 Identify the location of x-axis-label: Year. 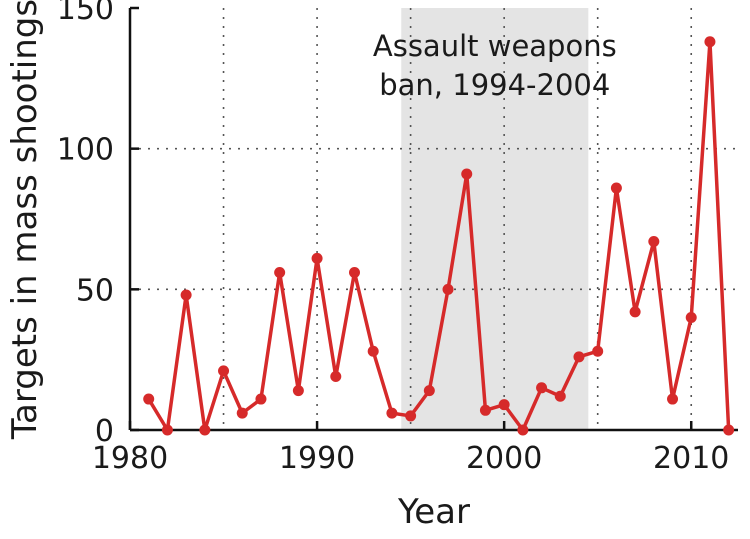
(433, 512).